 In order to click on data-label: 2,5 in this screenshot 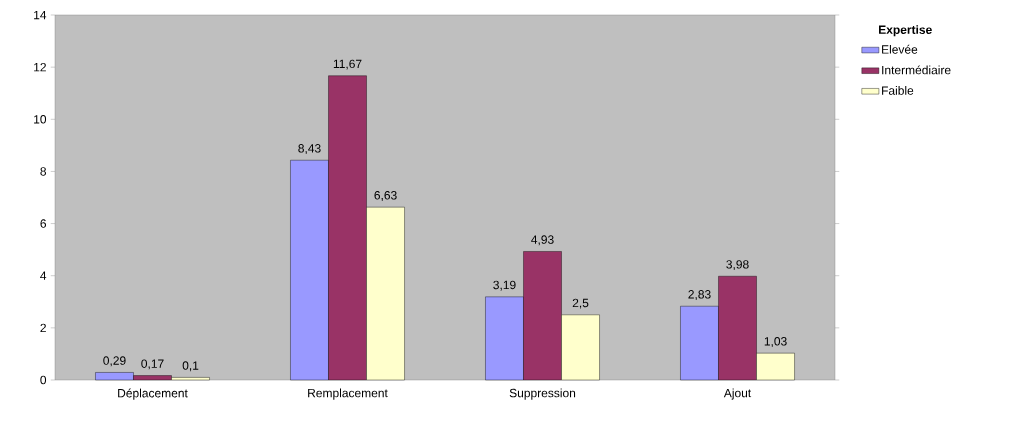, I will do `click(580, 303)`.